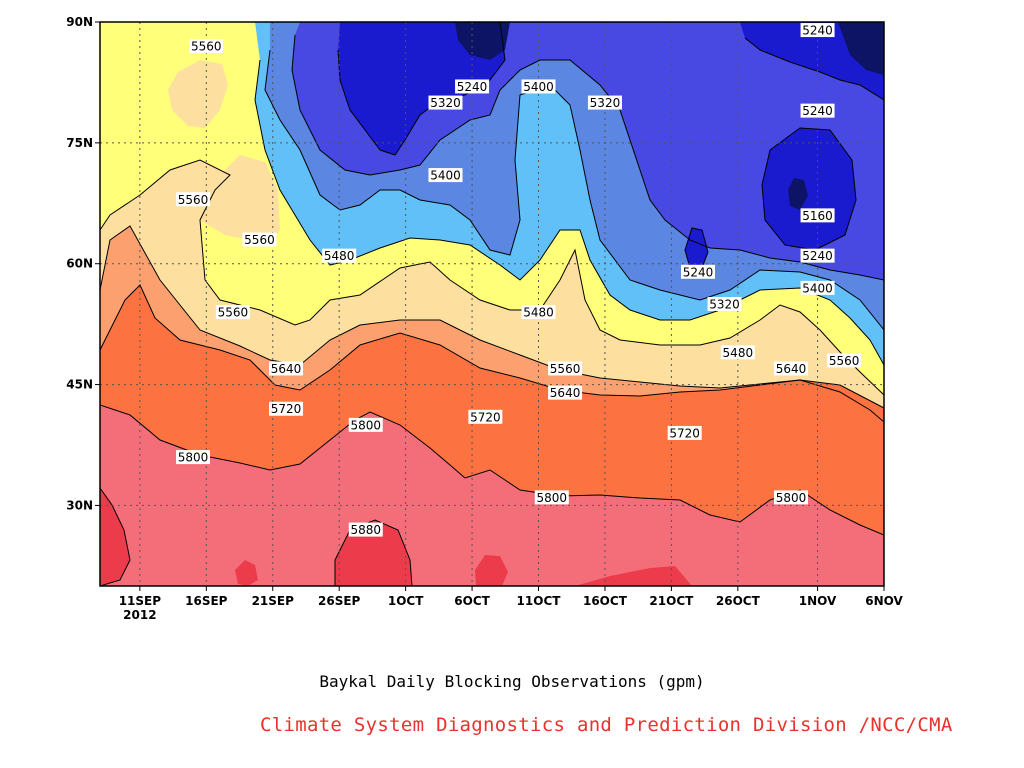  I want to click on fill-above-5880-a, so click(246, 573).